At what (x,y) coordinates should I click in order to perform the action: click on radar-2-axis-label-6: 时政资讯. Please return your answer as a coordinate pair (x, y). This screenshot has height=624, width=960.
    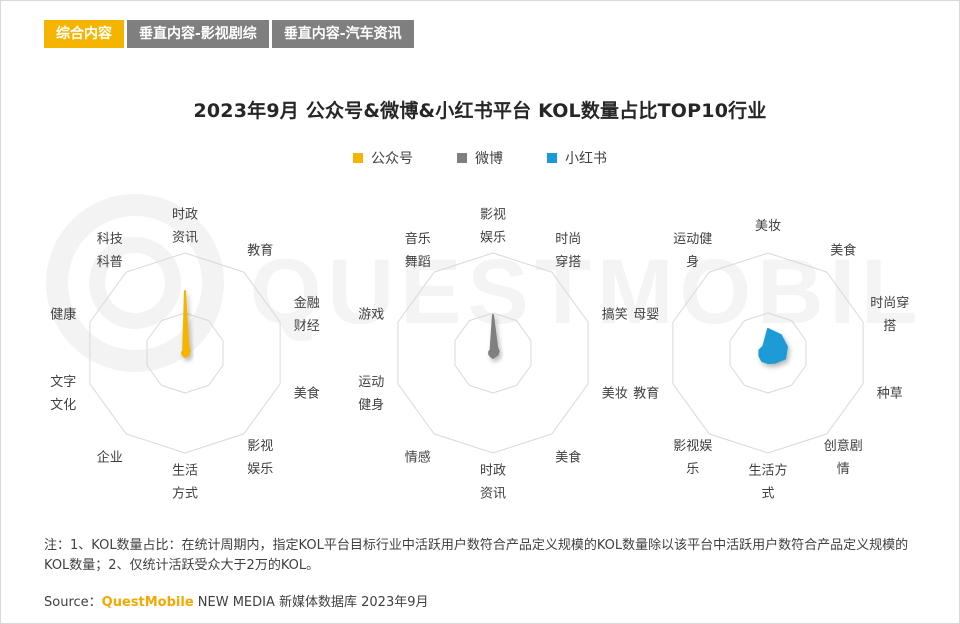
    Looking at the image, I should click on (493, 483).